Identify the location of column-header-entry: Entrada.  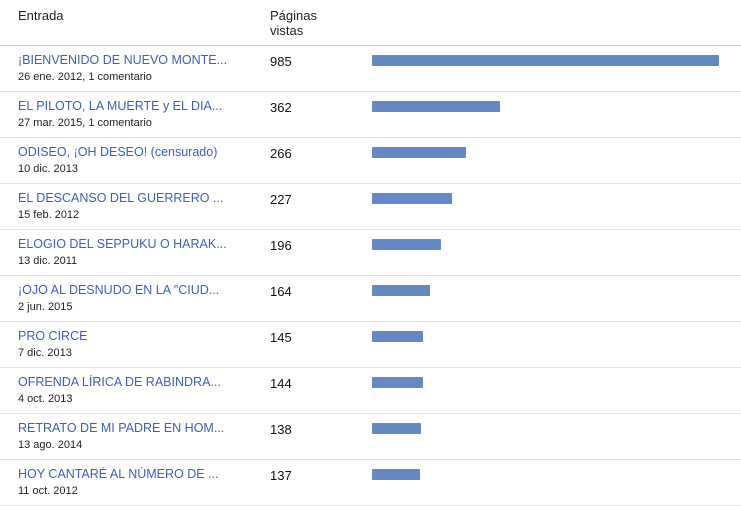
(41, 15).